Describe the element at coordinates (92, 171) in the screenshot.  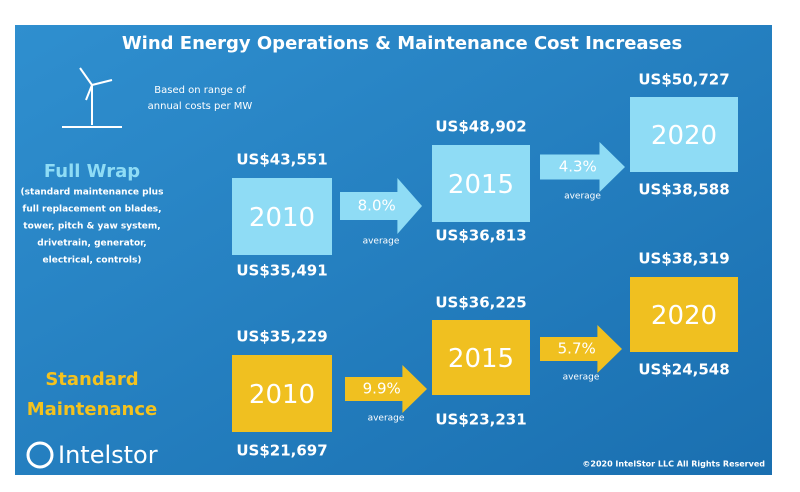
I see `row-name: Full Wrap` at that location.